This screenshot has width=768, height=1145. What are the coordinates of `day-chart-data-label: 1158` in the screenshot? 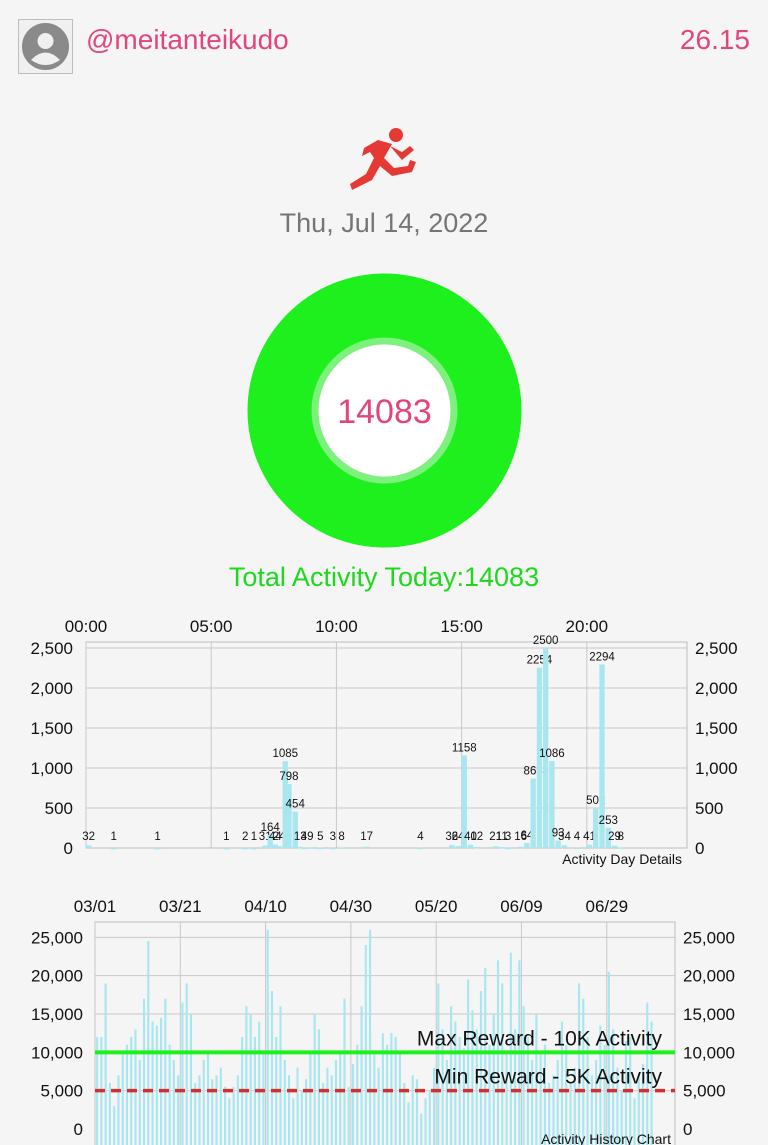 It's located at (464, 748).